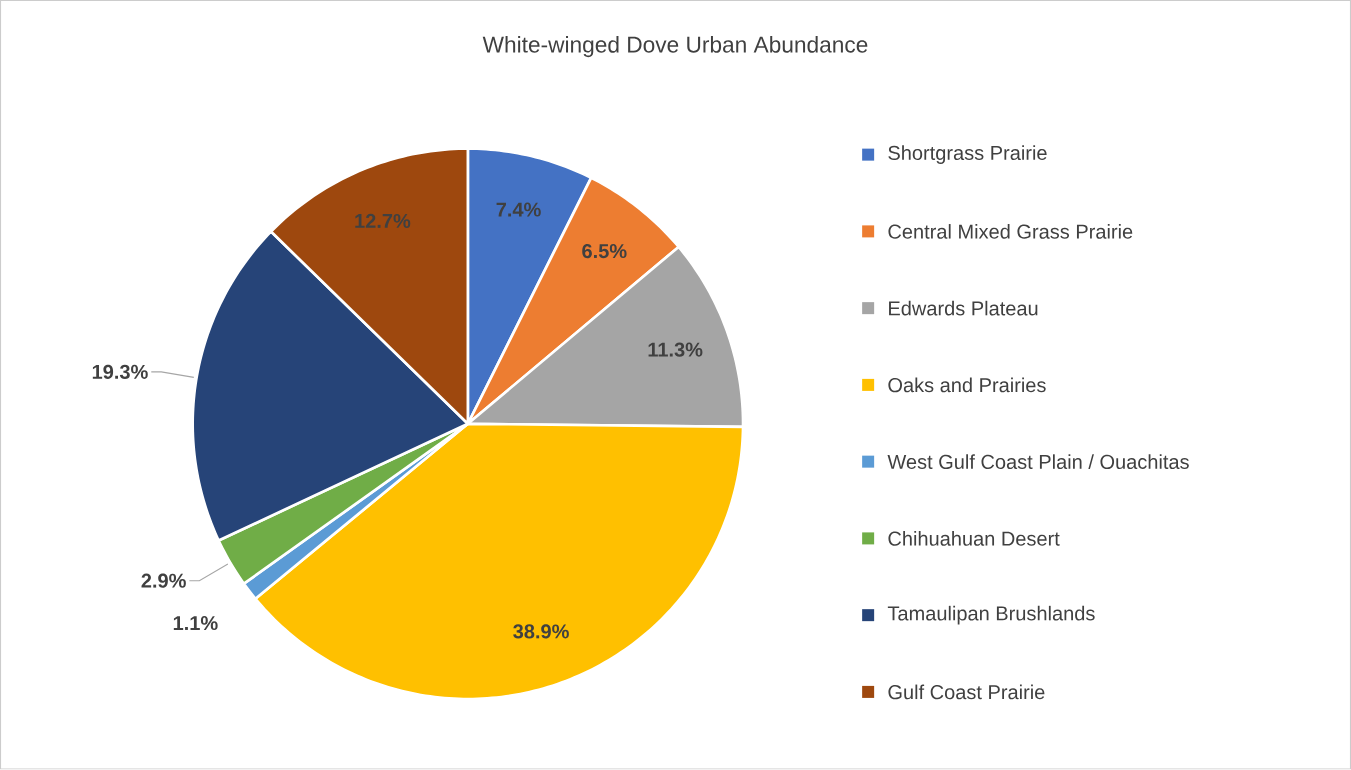  Describe the element at coordinates (120, 372) in the screenshot. I see `data-label: 19.3%` at that location.